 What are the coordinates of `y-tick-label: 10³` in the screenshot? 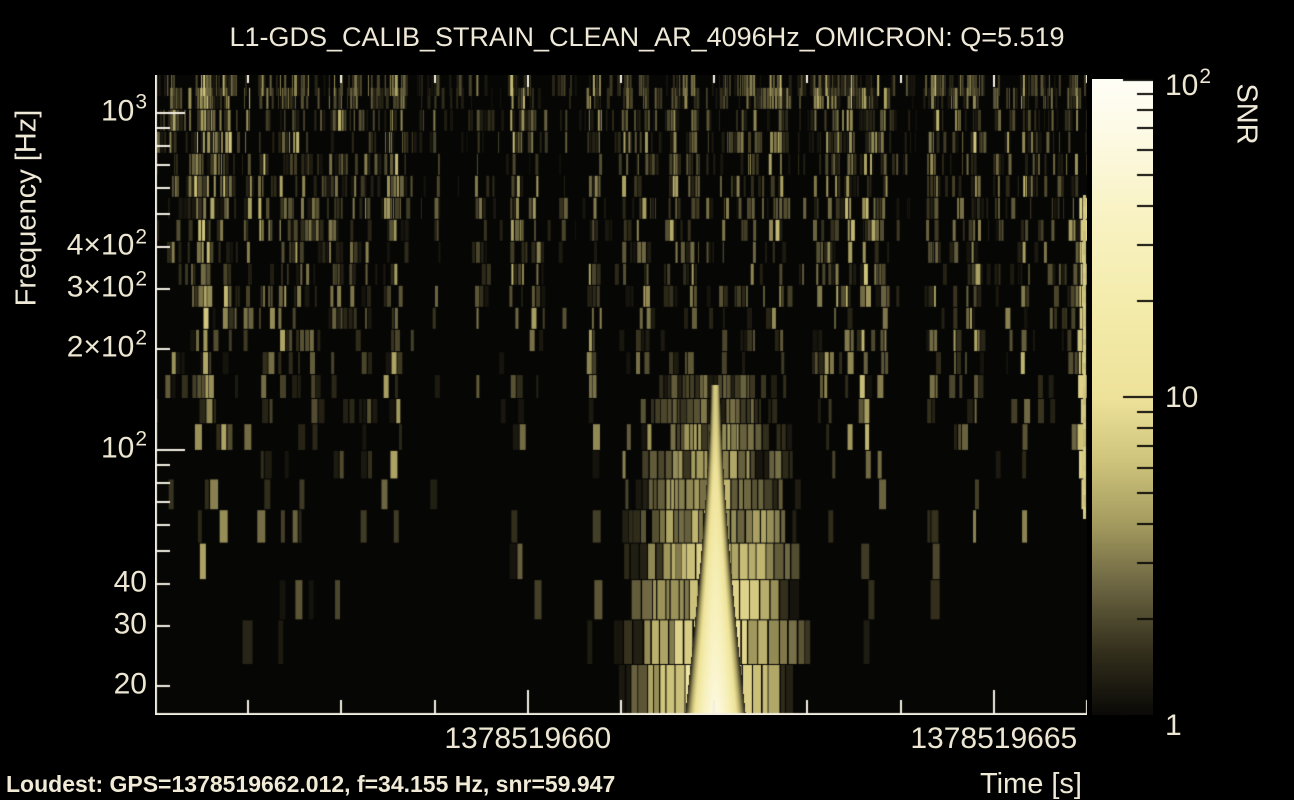 It's located at (123, 109).